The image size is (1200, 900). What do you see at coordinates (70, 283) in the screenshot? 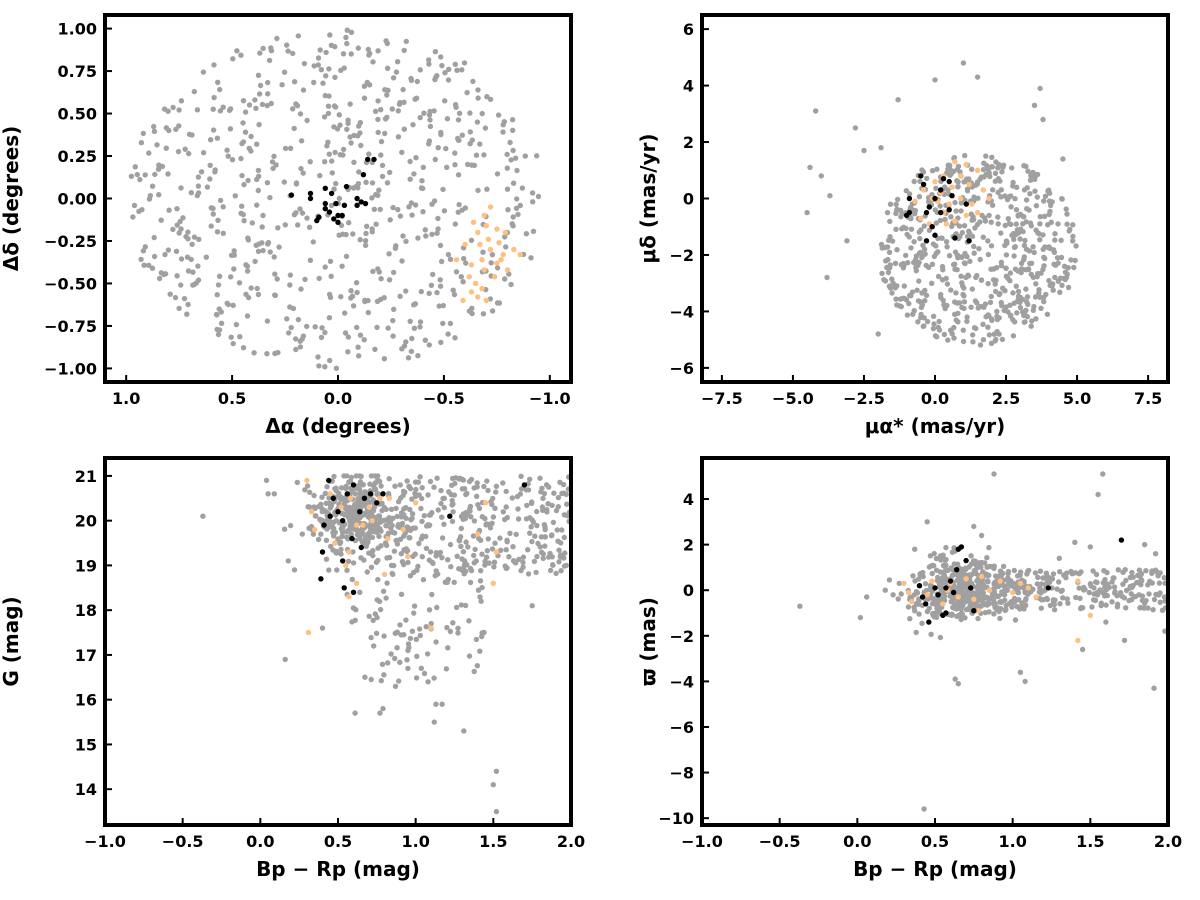
I see `y-tick-label: −0.50` at bounding box center [70, 283].